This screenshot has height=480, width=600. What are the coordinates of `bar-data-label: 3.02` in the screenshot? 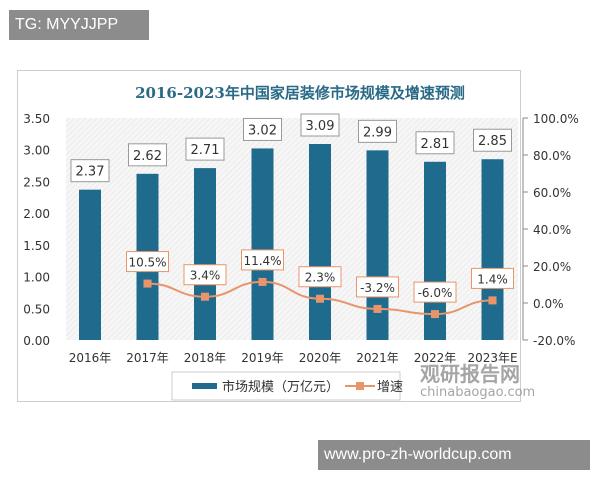 It's located at (262, 130).